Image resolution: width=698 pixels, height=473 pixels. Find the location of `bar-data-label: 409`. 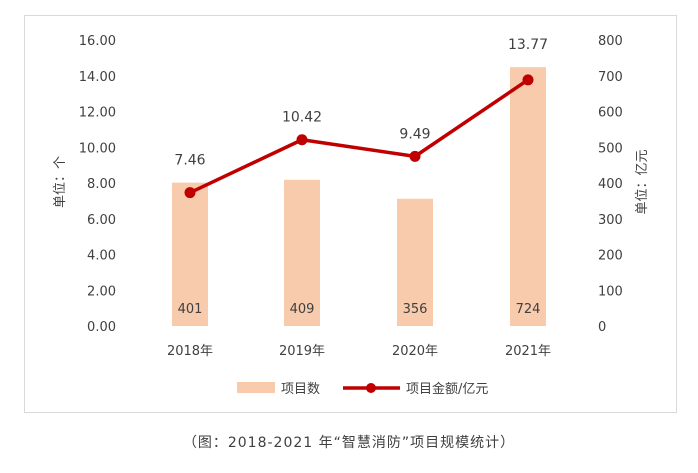

bar-data-label: 409 is located at coordinates (302, 309).